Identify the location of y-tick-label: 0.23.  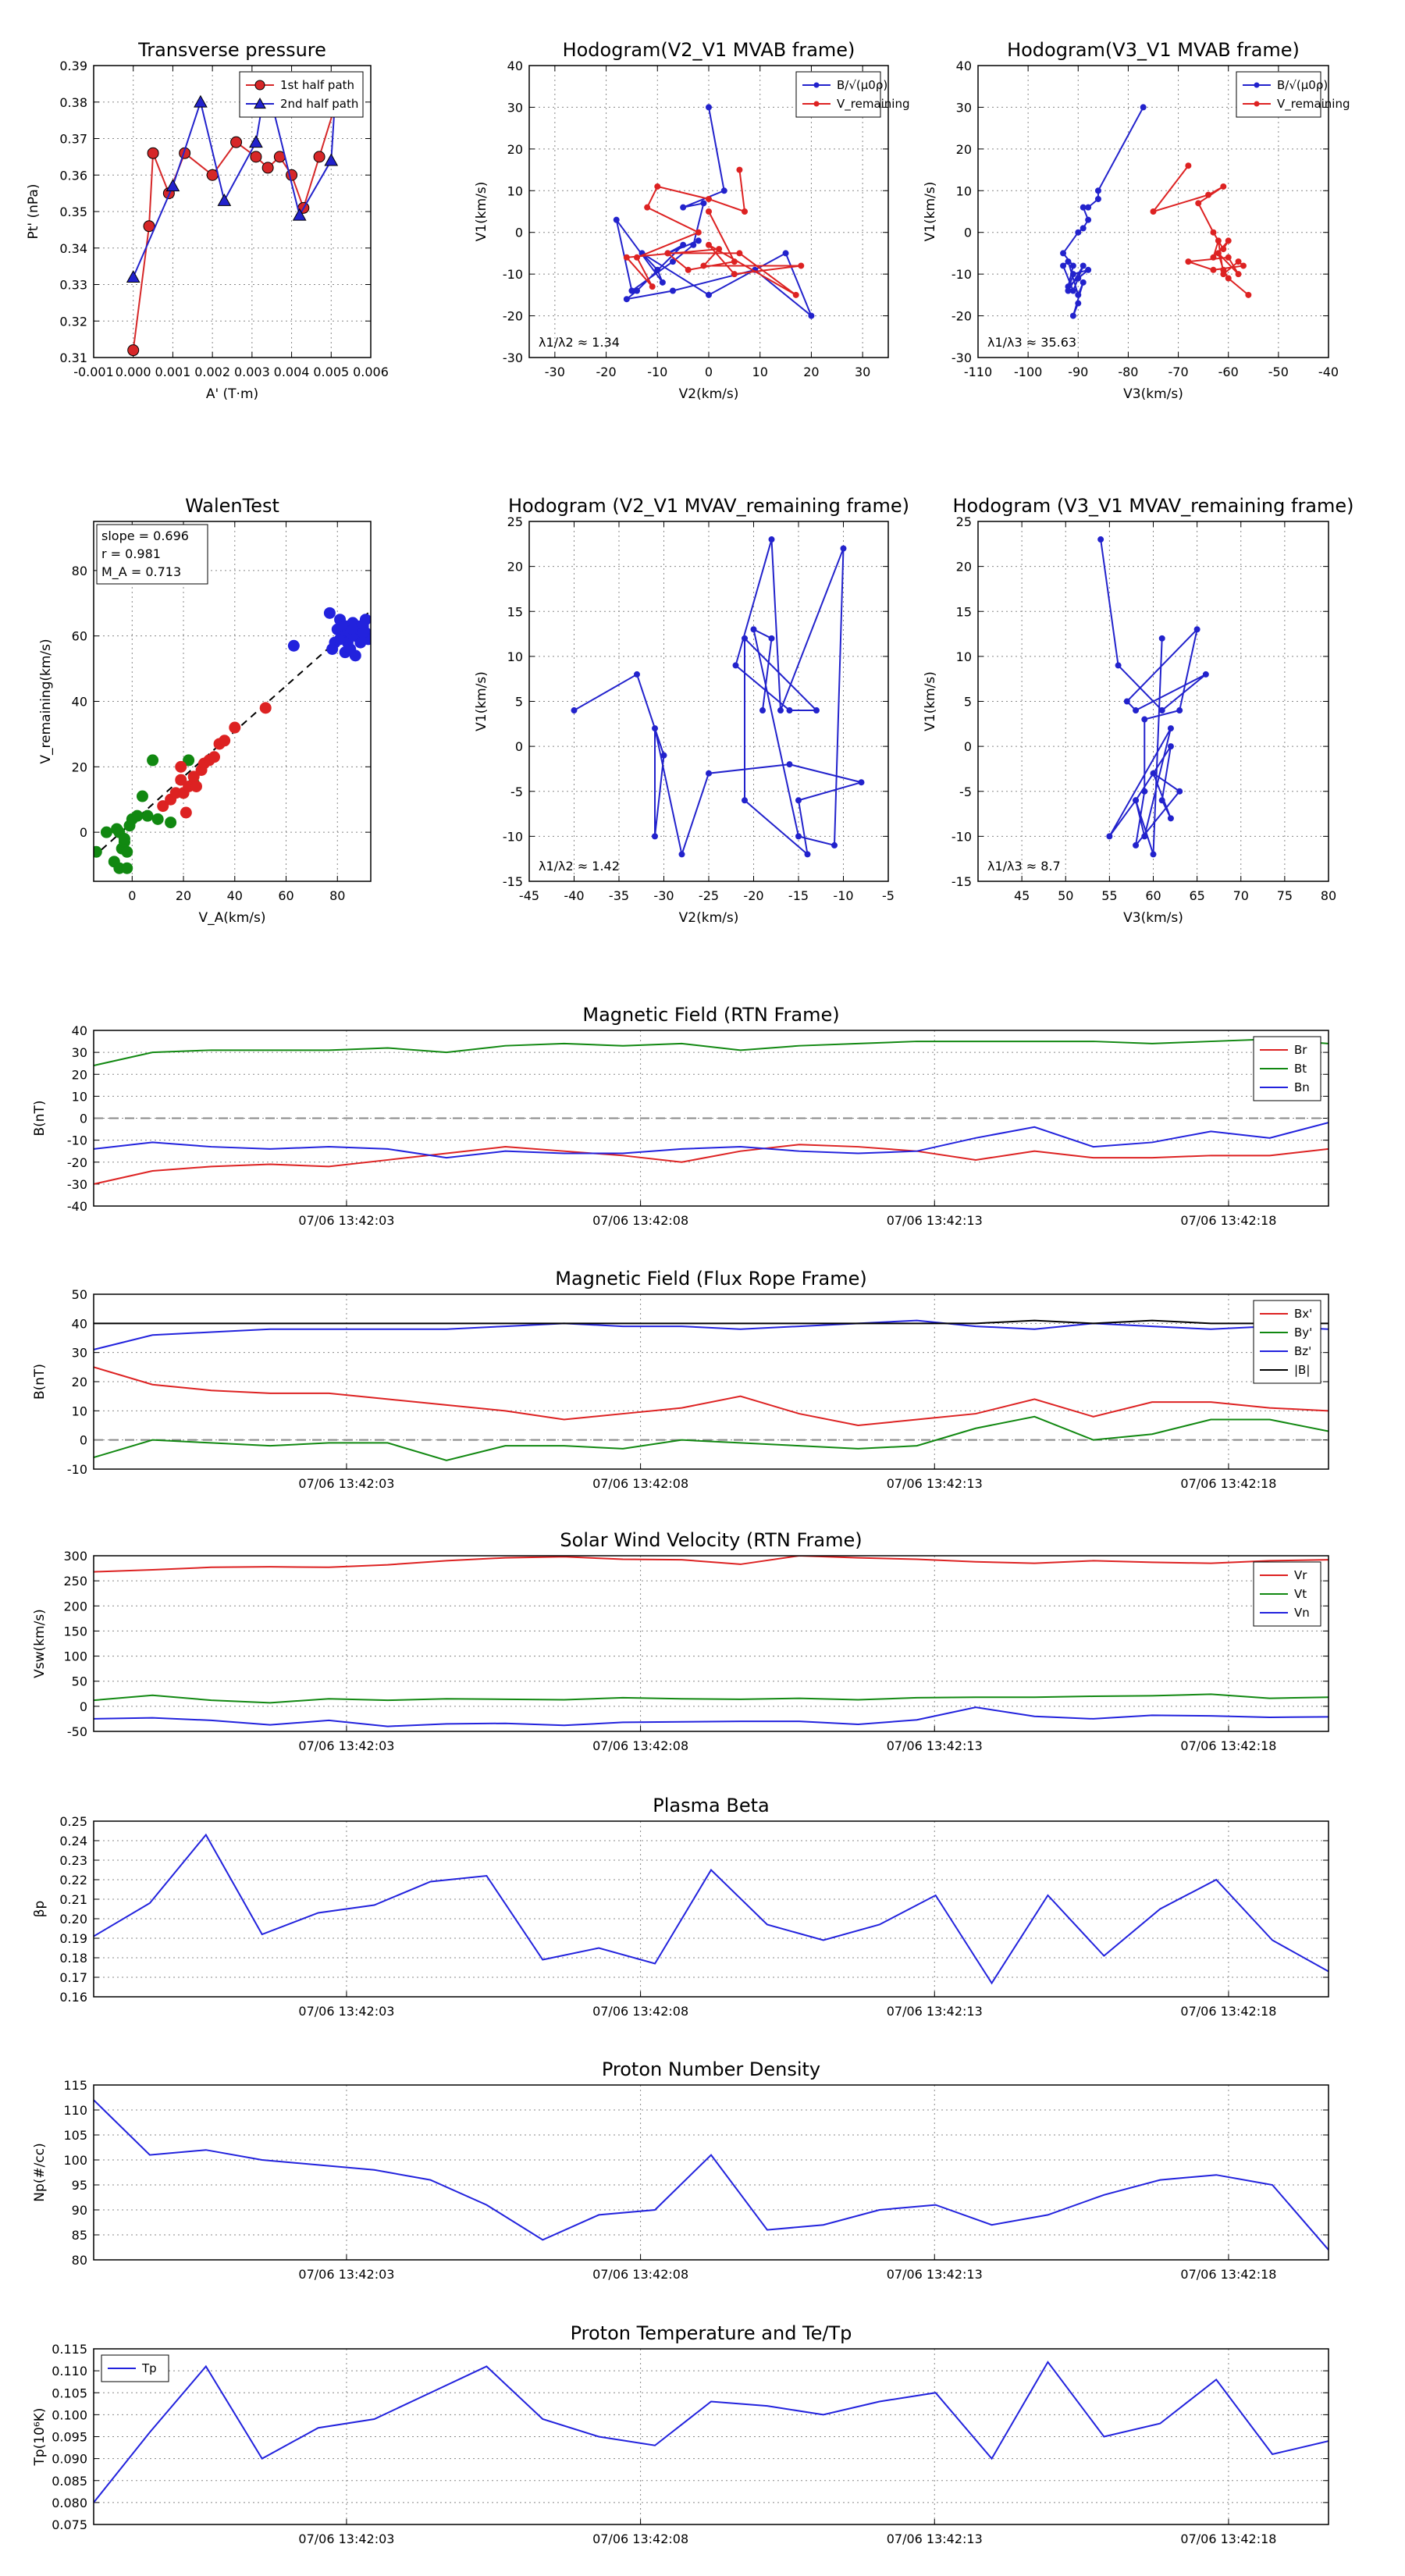
(73, 1860).